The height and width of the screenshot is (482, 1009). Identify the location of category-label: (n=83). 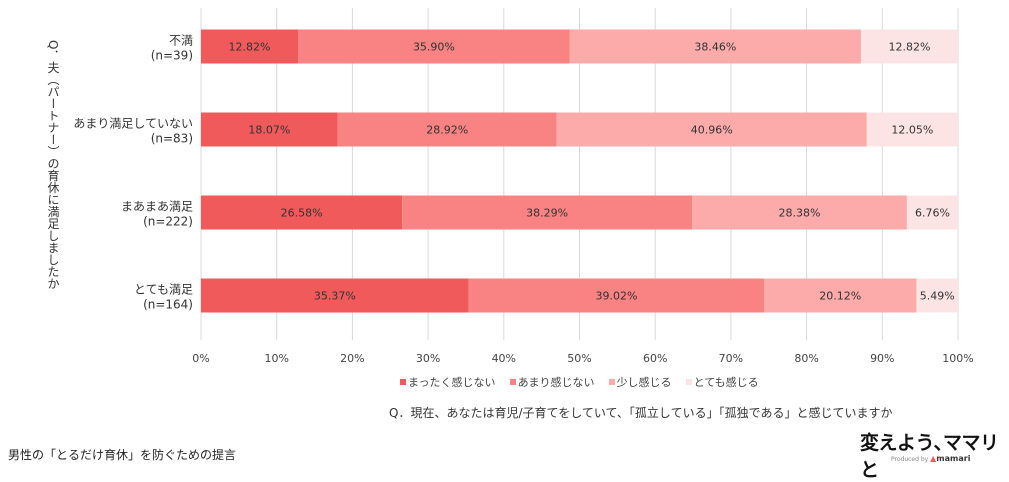
(172, 139).